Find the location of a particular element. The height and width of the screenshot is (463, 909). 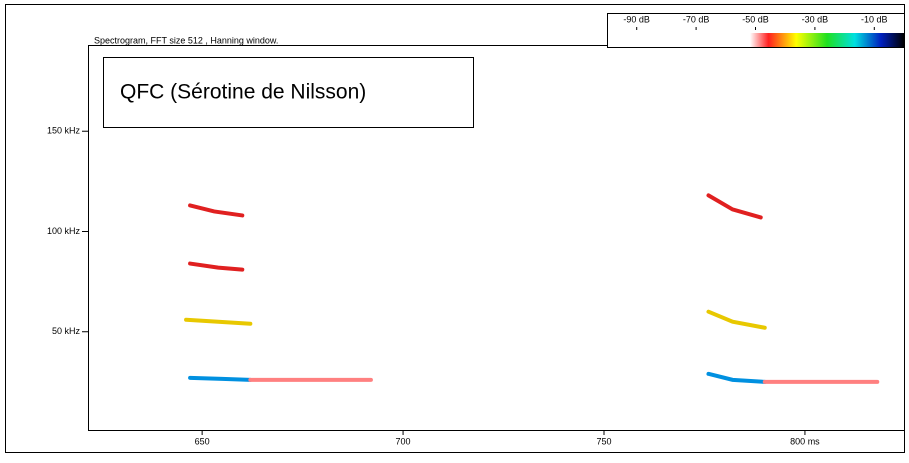

x-tick-label: 700 is located at coordinates (403, 441).